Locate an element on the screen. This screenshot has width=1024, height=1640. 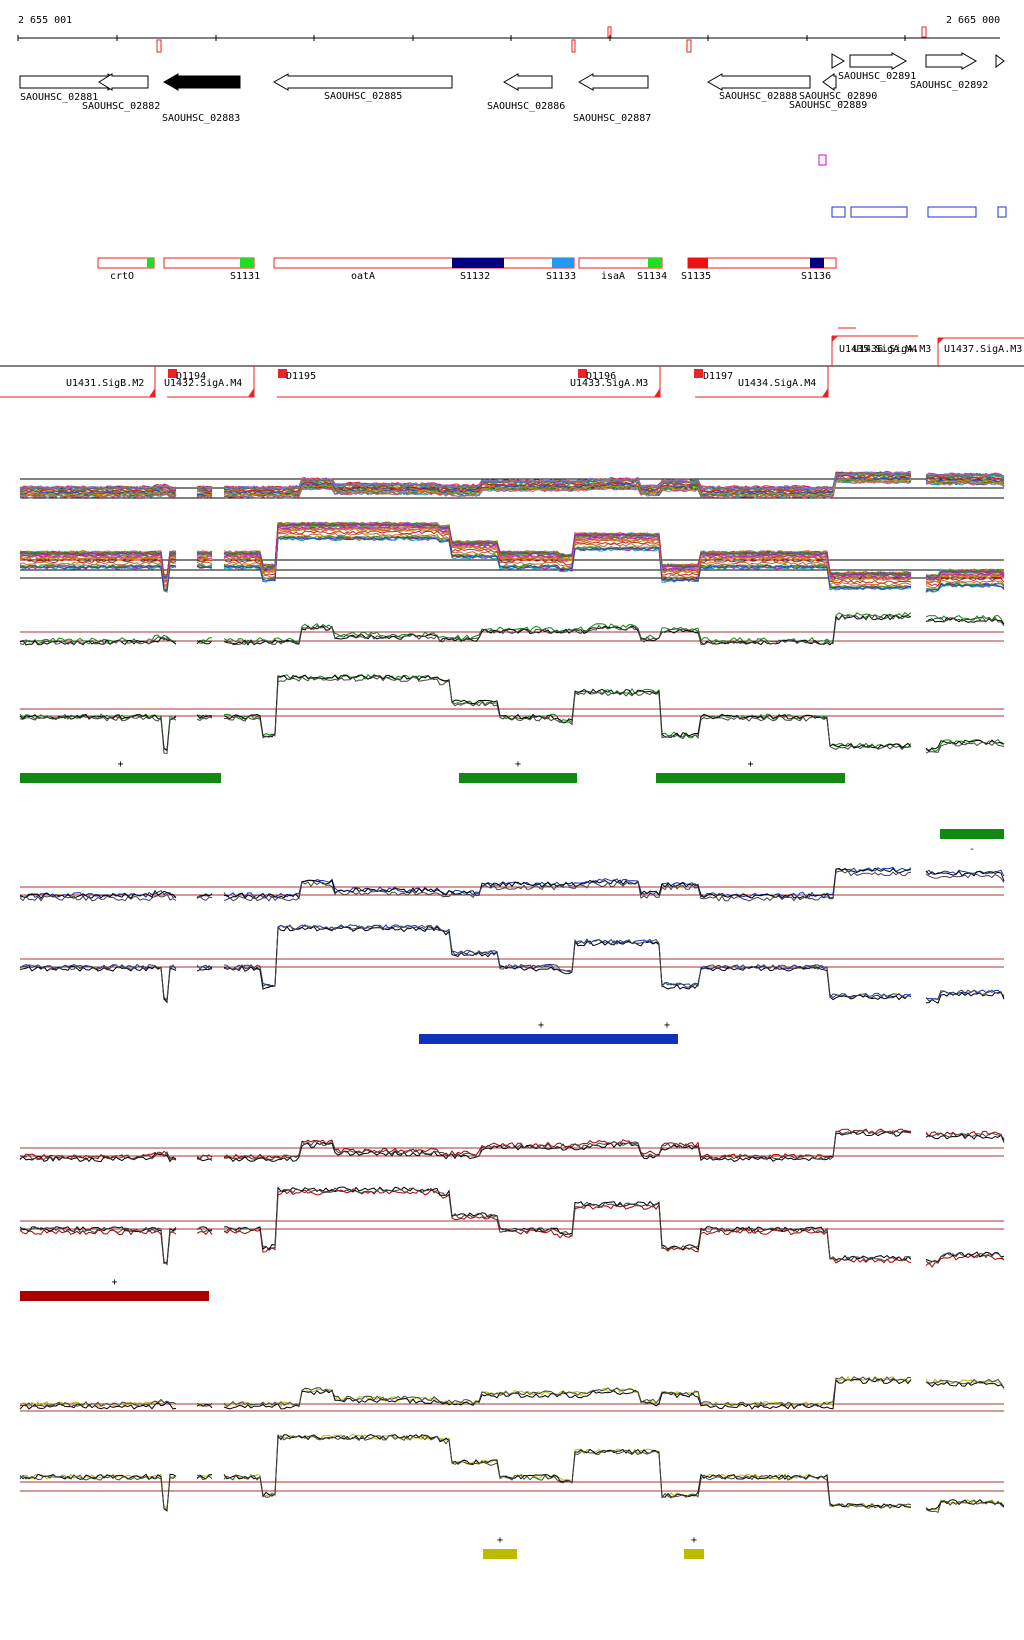
segment-crtO: crtO is located at coordinates (126, 269).